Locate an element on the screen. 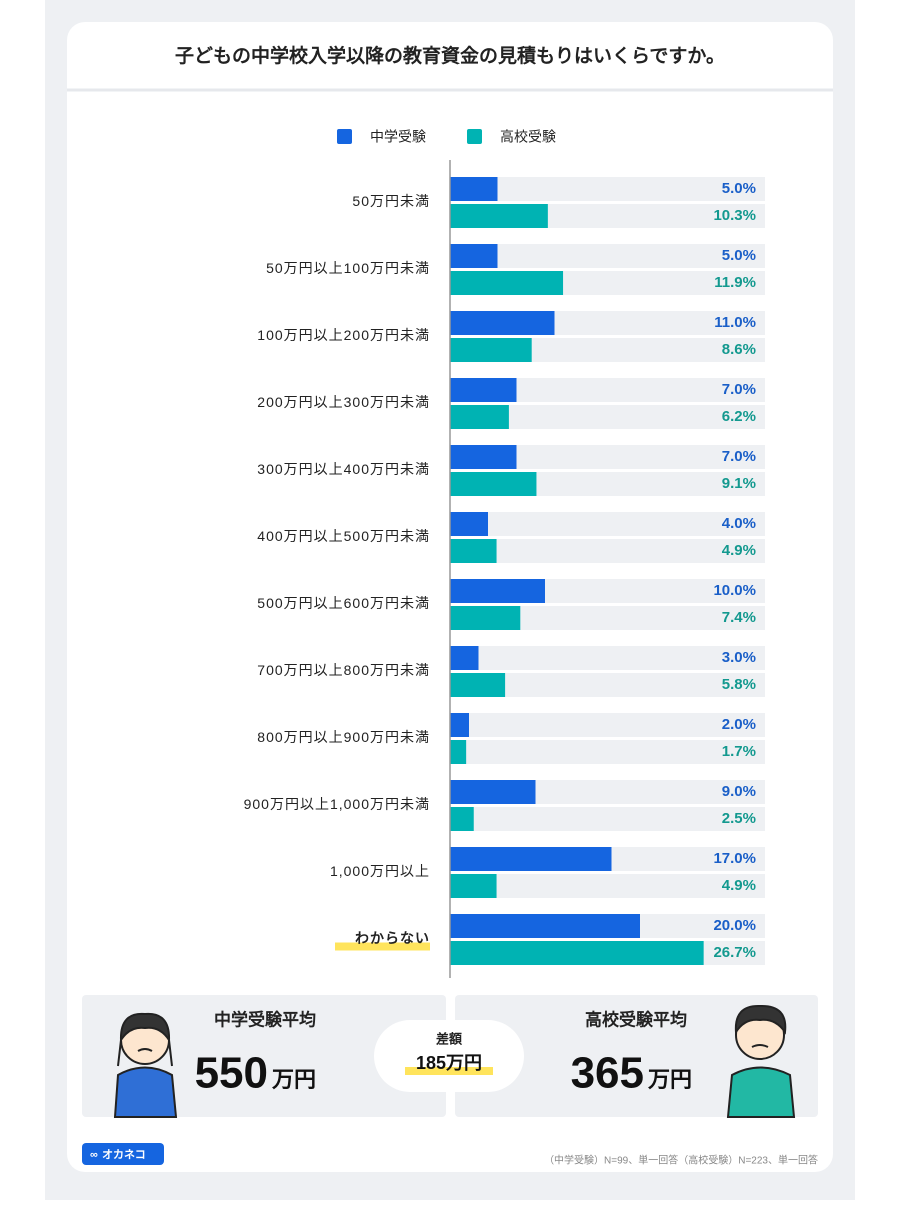  data-label: 10.3% is located at coordinates (734, 215).